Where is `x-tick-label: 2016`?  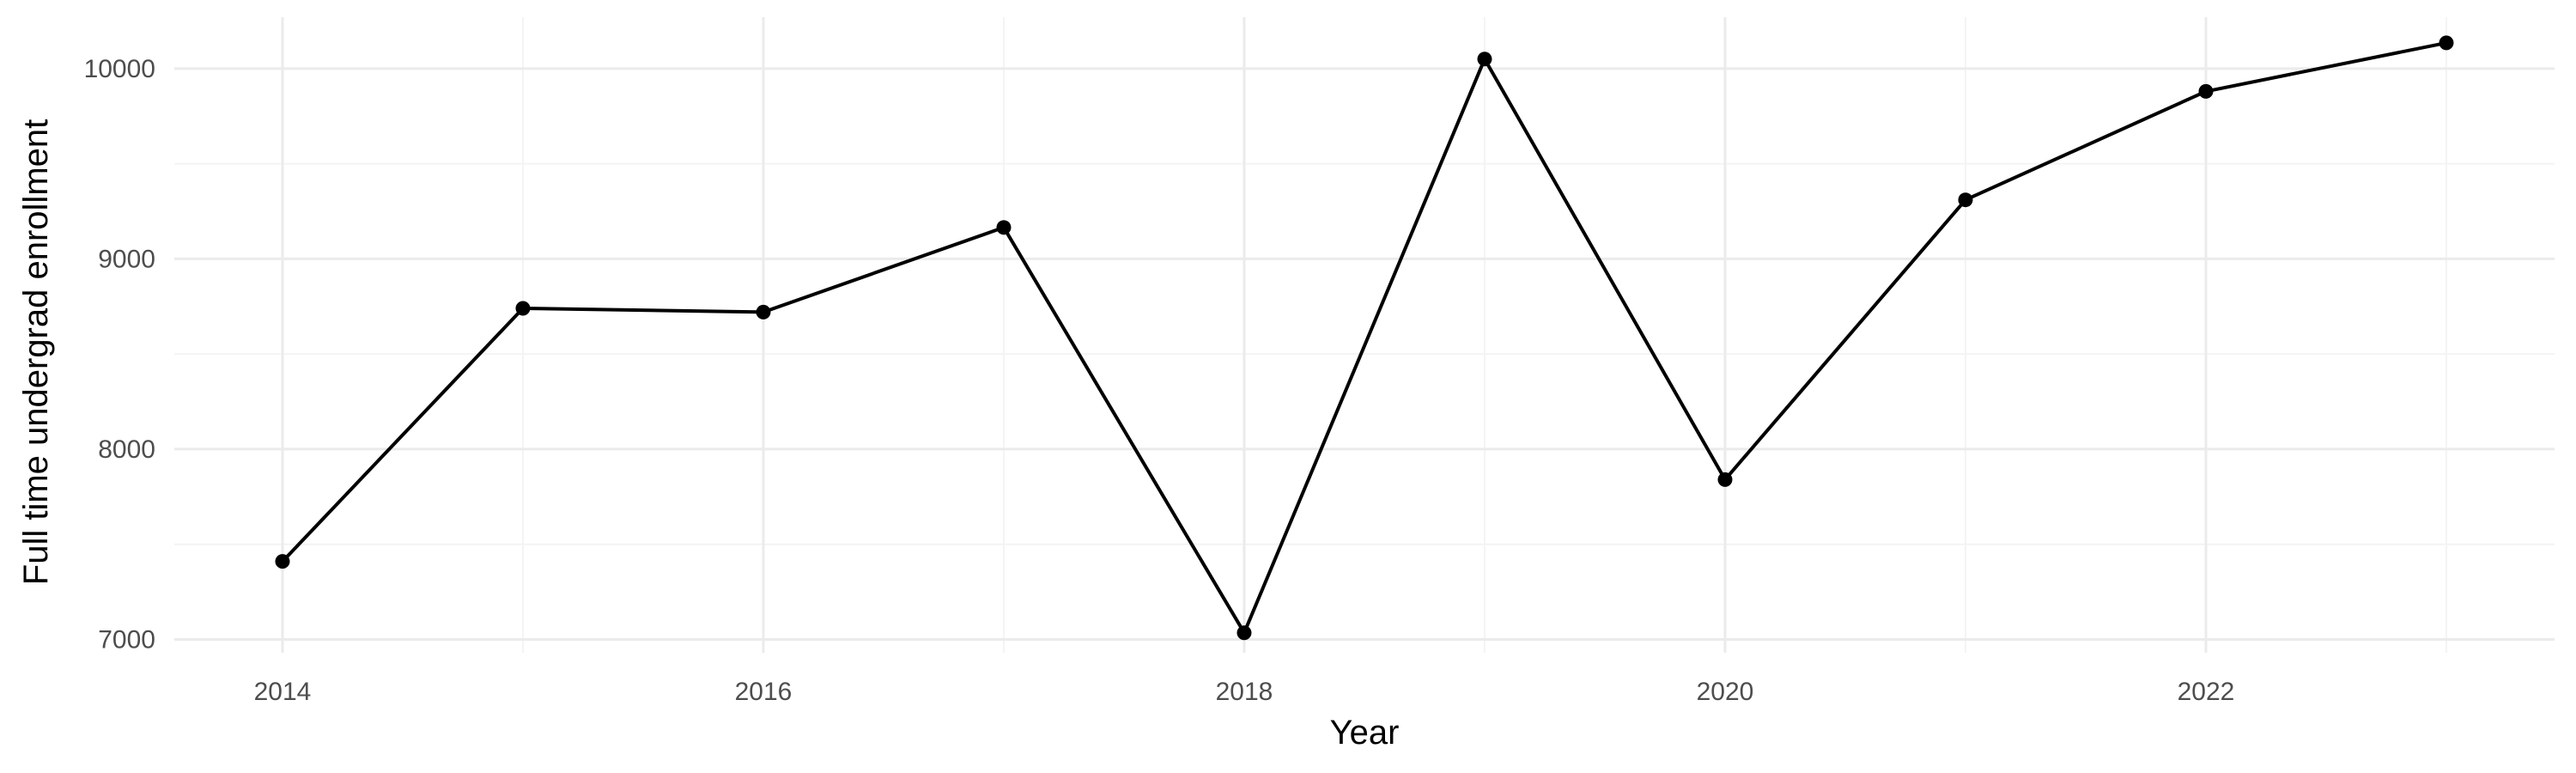
x-tick-label: 2016 is located at coordinates (764, 692).